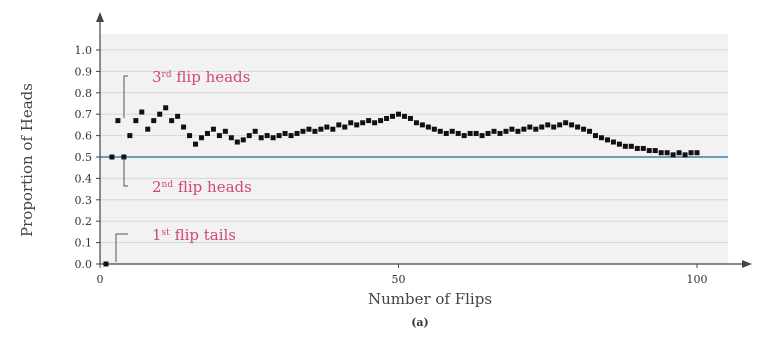 This screenshot has width=758, height=341. What do you see at coordinates (125, 96) in the screenshot?
I see `annotation-3rd-flip-heads-leader` at bounding box center [125, 96].